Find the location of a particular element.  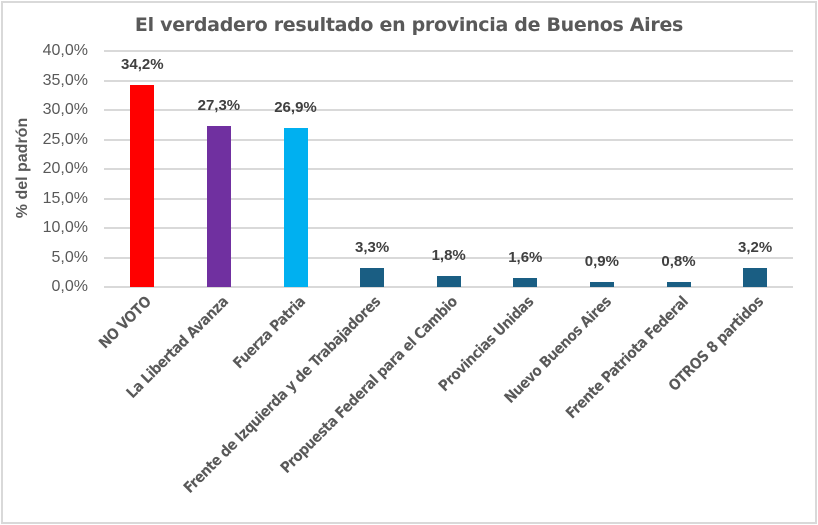

data-label: 26,9% is located at coordinates (295, 108).